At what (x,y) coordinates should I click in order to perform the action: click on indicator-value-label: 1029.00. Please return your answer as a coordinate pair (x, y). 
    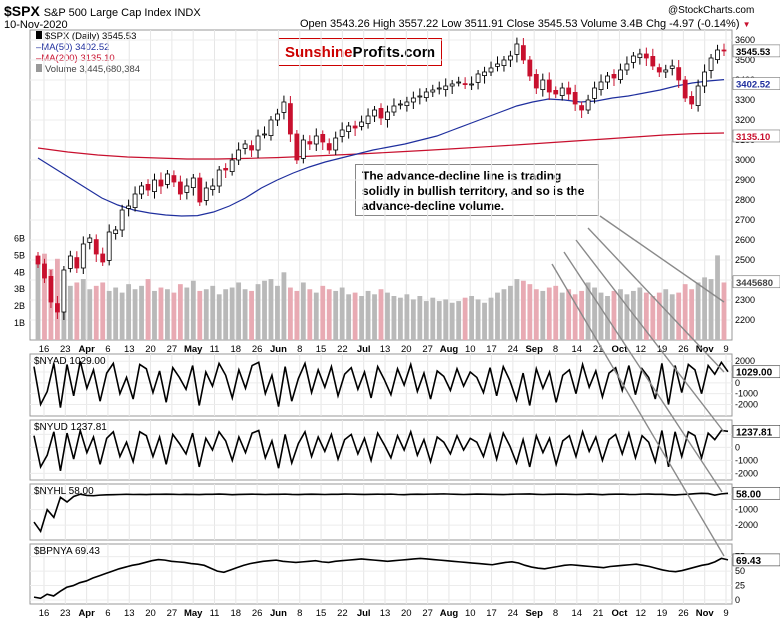
    Looking at the image, I should click on (754, 373).